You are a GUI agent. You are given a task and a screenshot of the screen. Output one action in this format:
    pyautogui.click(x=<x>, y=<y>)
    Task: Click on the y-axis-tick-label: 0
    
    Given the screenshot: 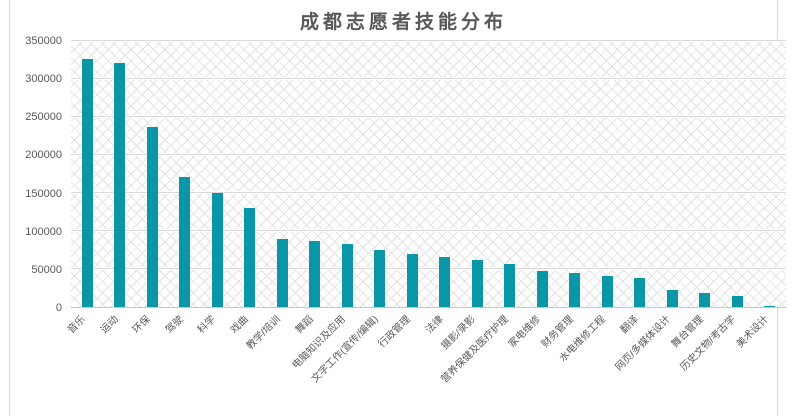 What is the action you would take?
    pyautogui.click(x=58, y=308)
    